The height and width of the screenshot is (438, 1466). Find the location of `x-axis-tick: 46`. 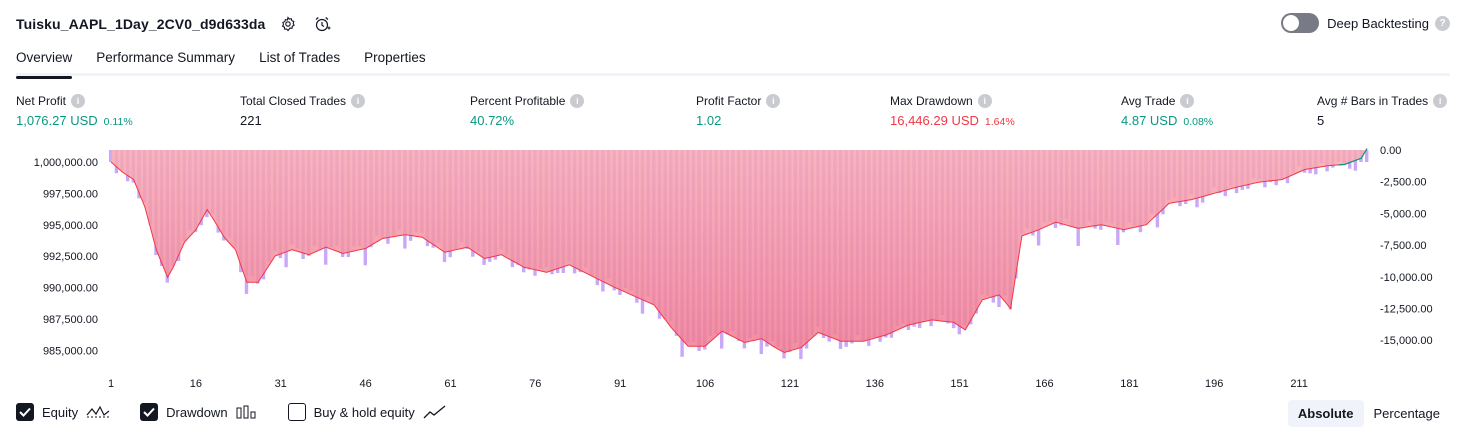

x-axis-tick: 46 is located at coordinates (365, 384).